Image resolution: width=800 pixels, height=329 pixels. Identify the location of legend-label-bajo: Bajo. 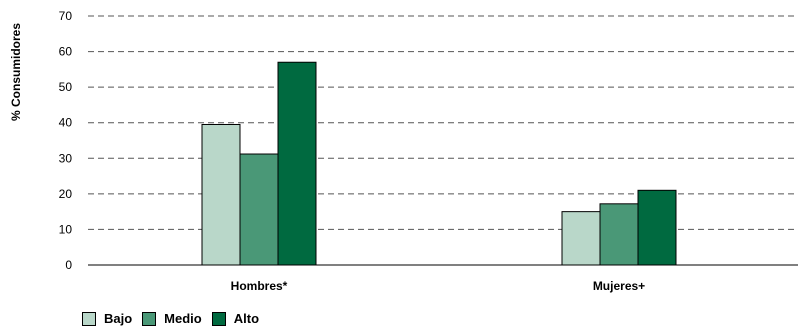
(118, 318).